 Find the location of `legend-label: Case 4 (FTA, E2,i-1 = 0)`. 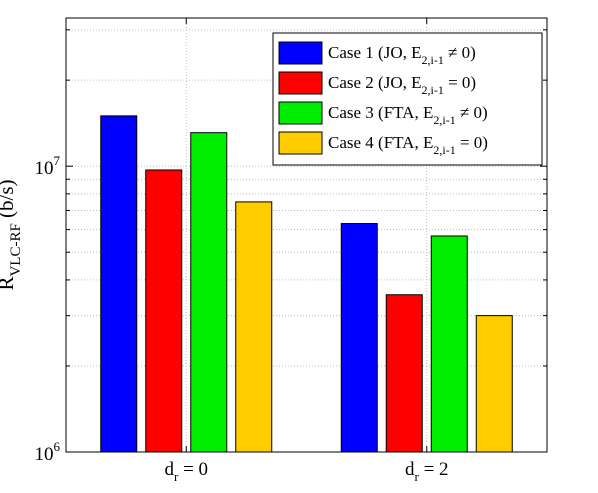

legend-label: Case 4 (FTA, E2,i-1 = 0) is located at coordinates (408, 145).